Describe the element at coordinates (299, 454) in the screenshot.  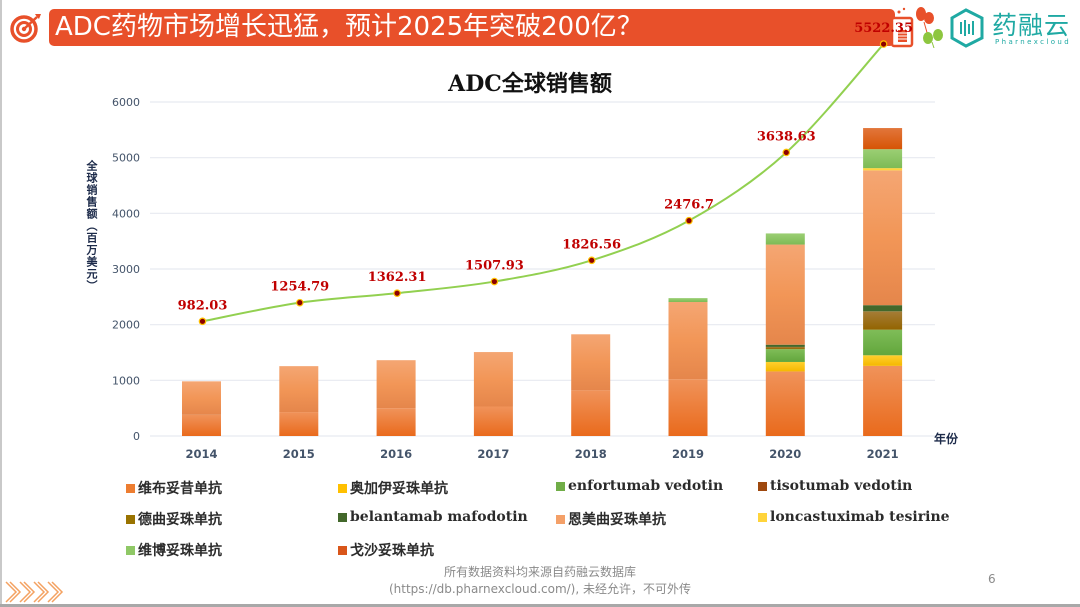
I see `x-tick-label: 2015` at that location.